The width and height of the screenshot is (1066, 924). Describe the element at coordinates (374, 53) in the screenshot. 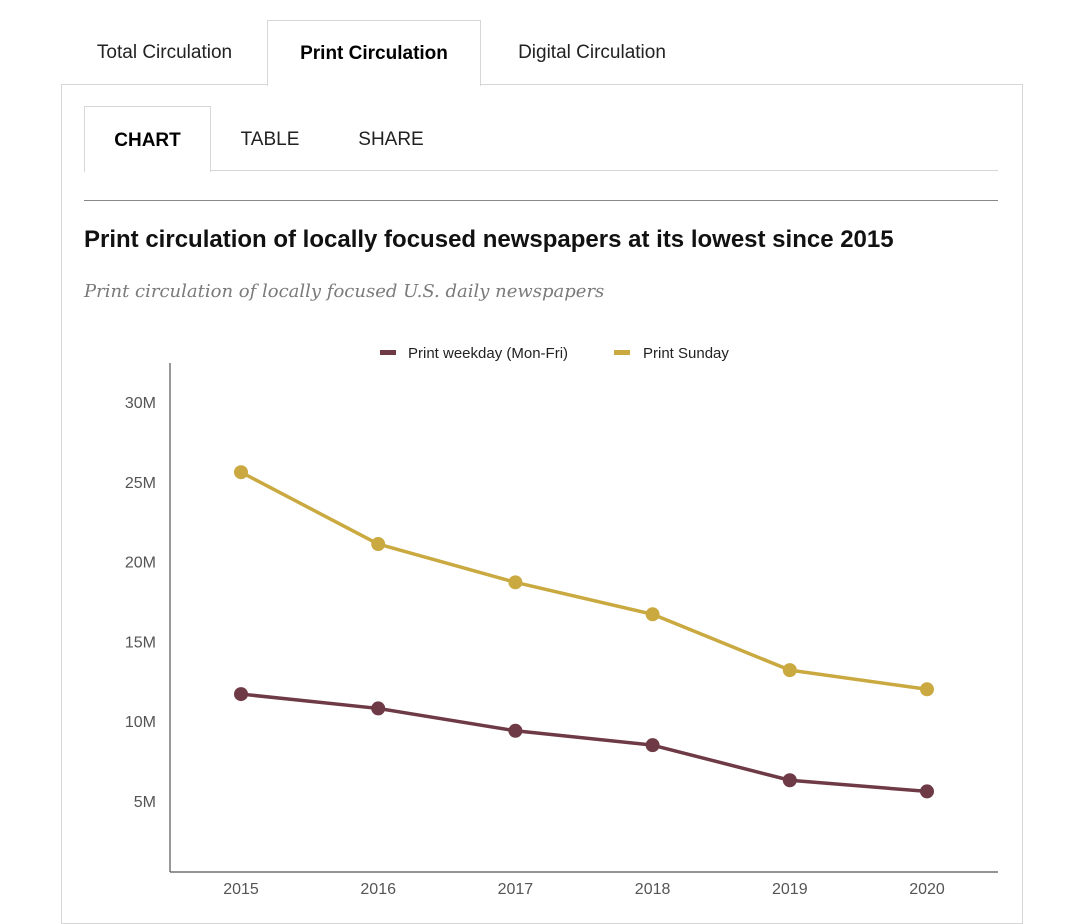

I see `tab-print-circulation: Print Circulation` at that location.